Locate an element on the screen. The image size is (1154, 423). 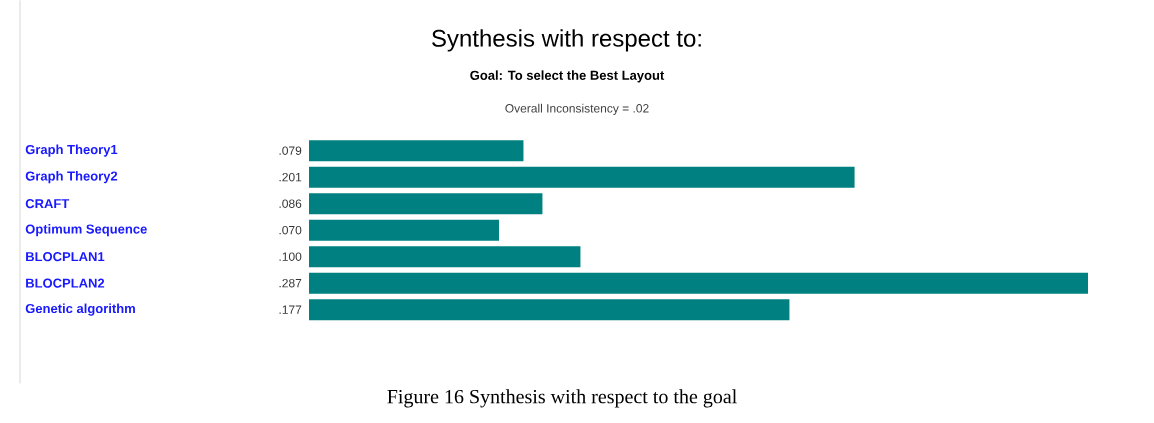
y-tick-label: CRAFT is located at coordinates (47, 203).